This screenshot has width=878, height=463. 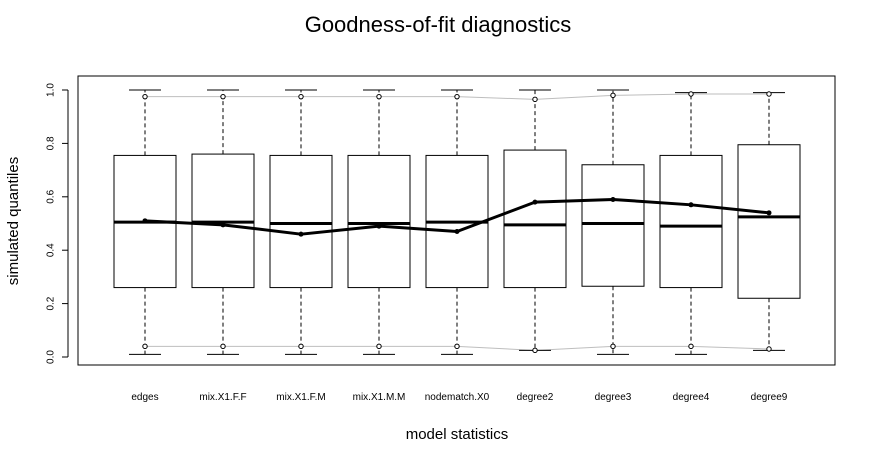 What do you see at coordinates (51, 357) in the screenshot?
I see `y-tick-label: 0.0` at bounding box center [51, 357].